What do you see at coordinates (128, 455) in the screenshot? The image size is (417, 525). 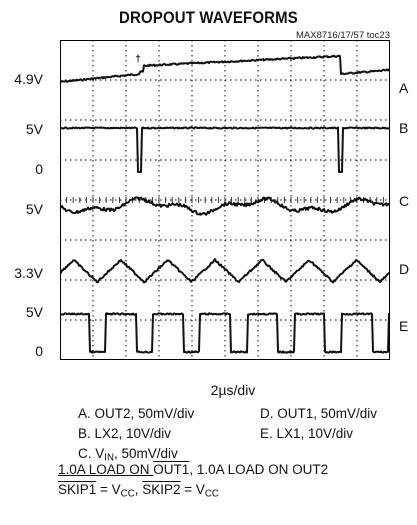 I see `legend-c: C. VIN, 50mV/div` at bounding box center [128, 455].